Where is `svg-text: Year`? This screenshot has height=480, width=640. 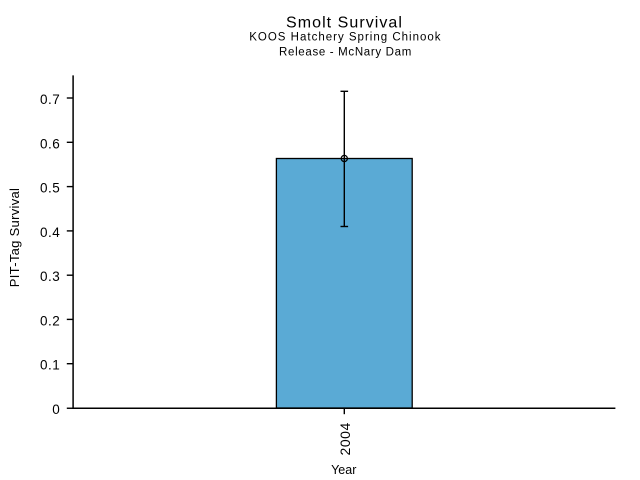
svg-text: Year is located at coordinates (343, 470).